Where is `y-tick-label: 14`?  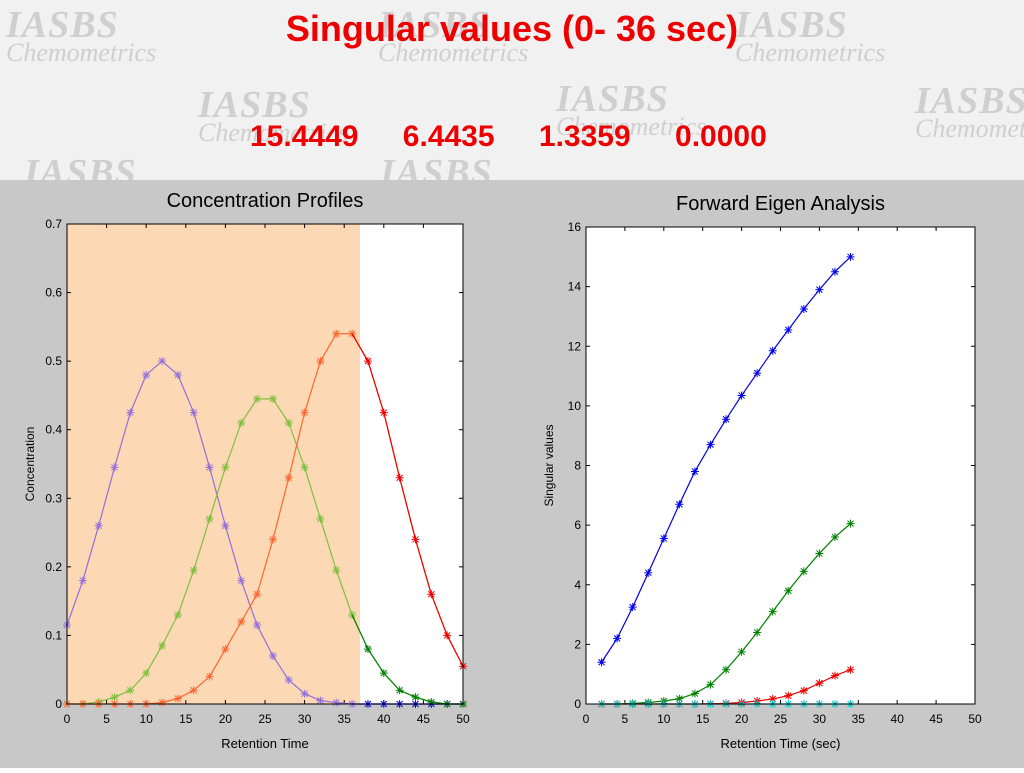
y-tick-label: 14 is located at coordinates (575, 287).